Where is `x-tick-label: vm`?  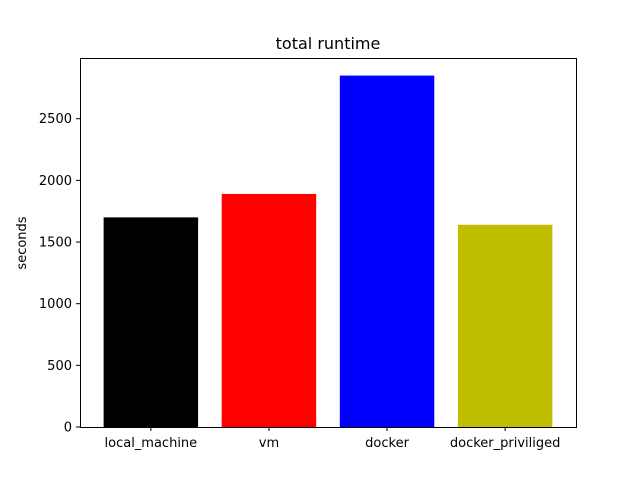 x-tick-label: vm is located at coordinates (269, 443).